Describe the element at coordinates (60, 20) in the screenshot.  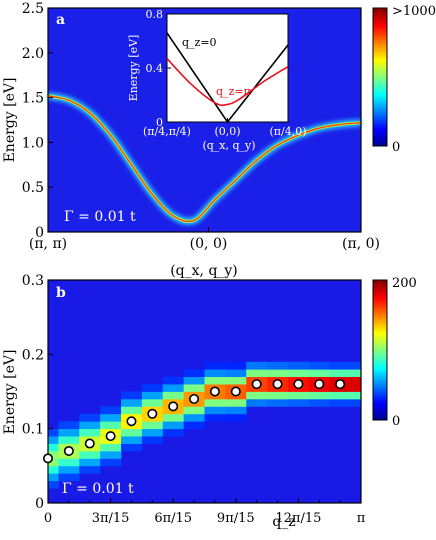
I see `panel-a-label: a` at that location.